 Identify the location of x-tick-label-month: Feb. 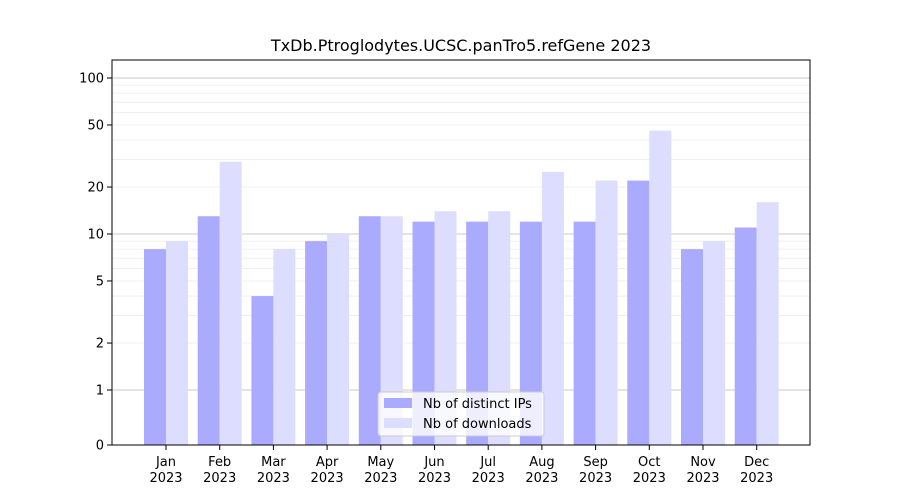
(219, 462).